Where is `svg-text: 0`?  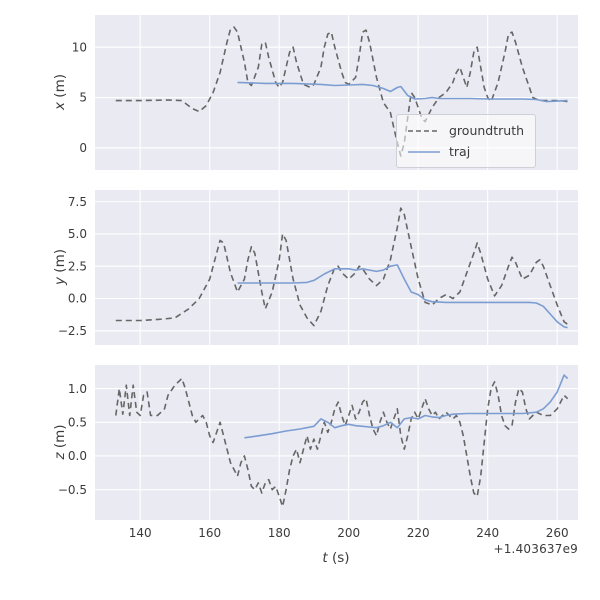 svg-text: 0 is located at coordinates (83, 148).